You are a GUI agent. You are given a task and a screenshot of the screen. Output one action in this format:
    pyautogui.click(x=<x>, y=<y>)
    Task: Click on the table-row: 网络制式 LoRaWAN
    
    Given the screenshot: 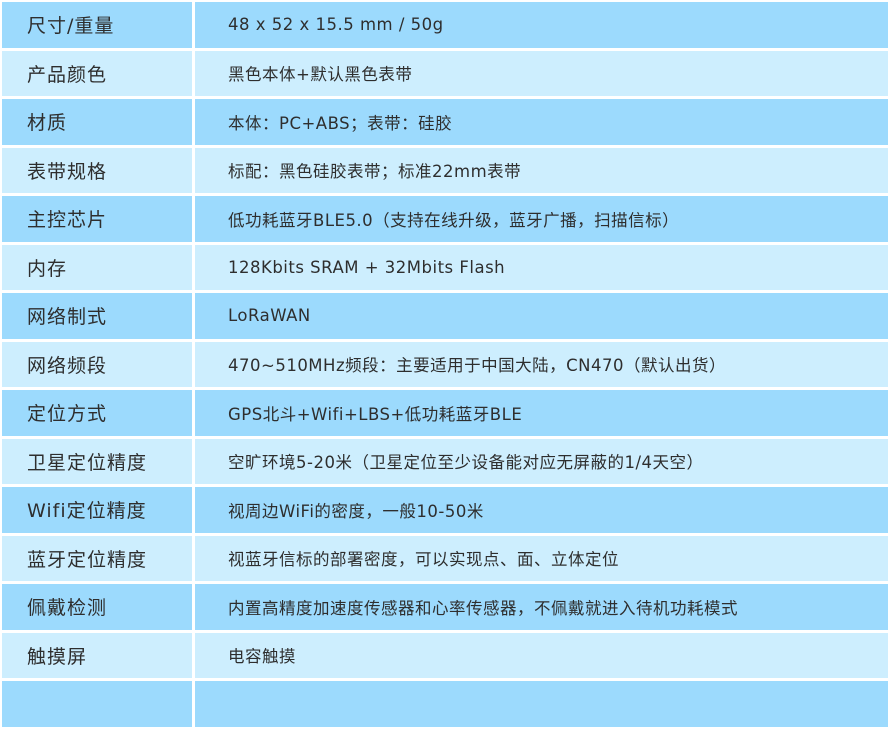 What is the action you would take?
    pyautogui.click(x=445, y=316)
    